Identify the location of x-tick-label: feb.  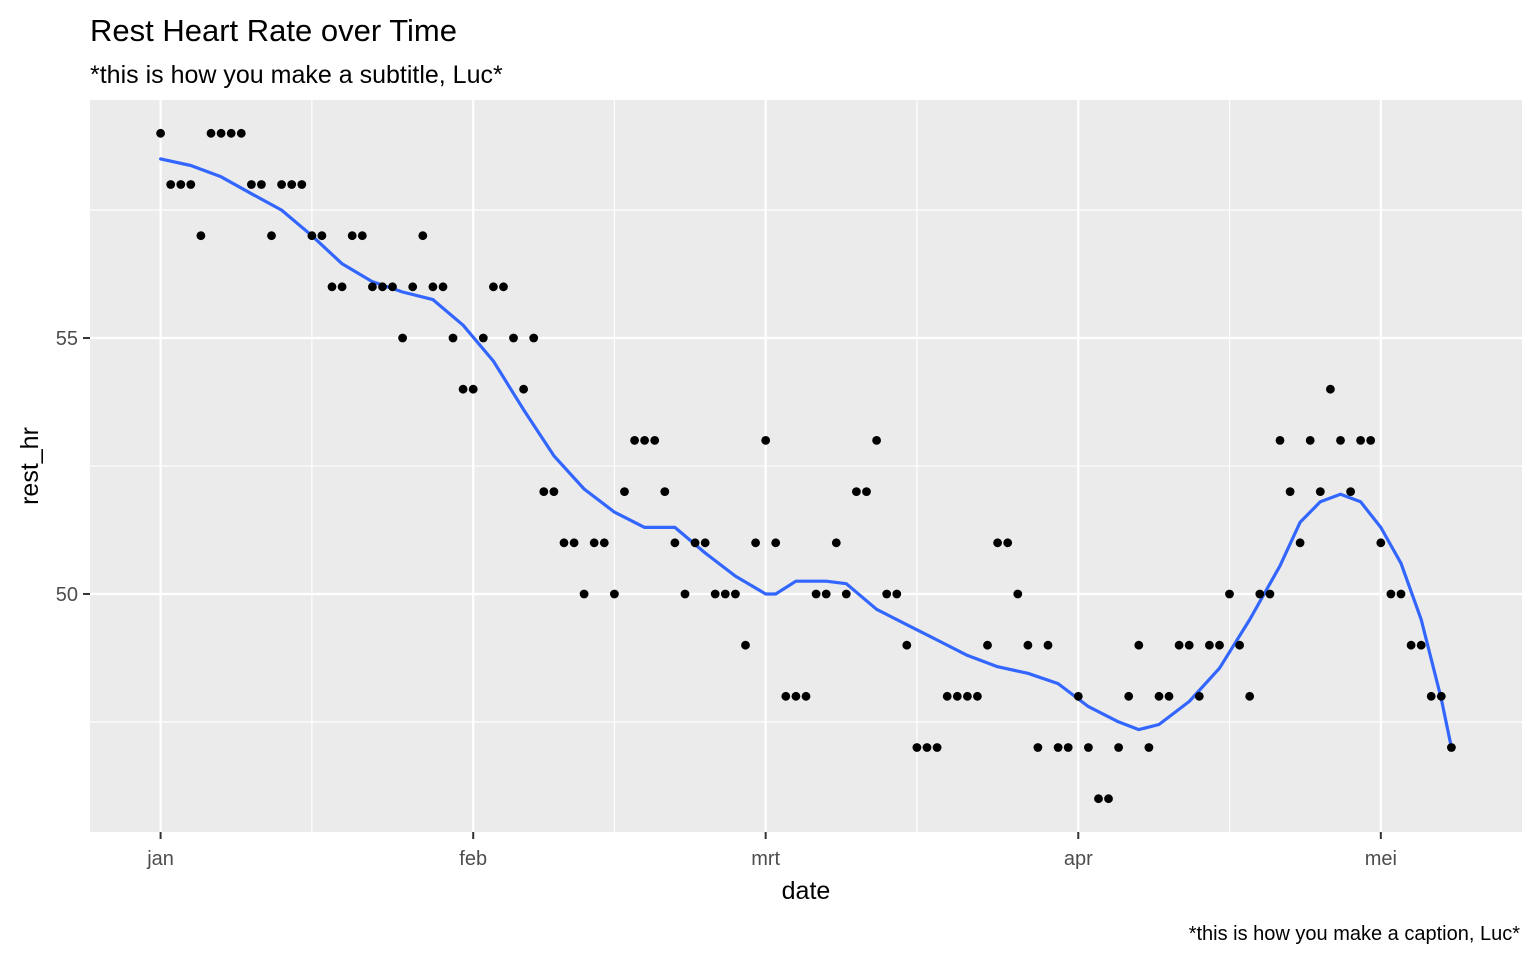
(473, 859).